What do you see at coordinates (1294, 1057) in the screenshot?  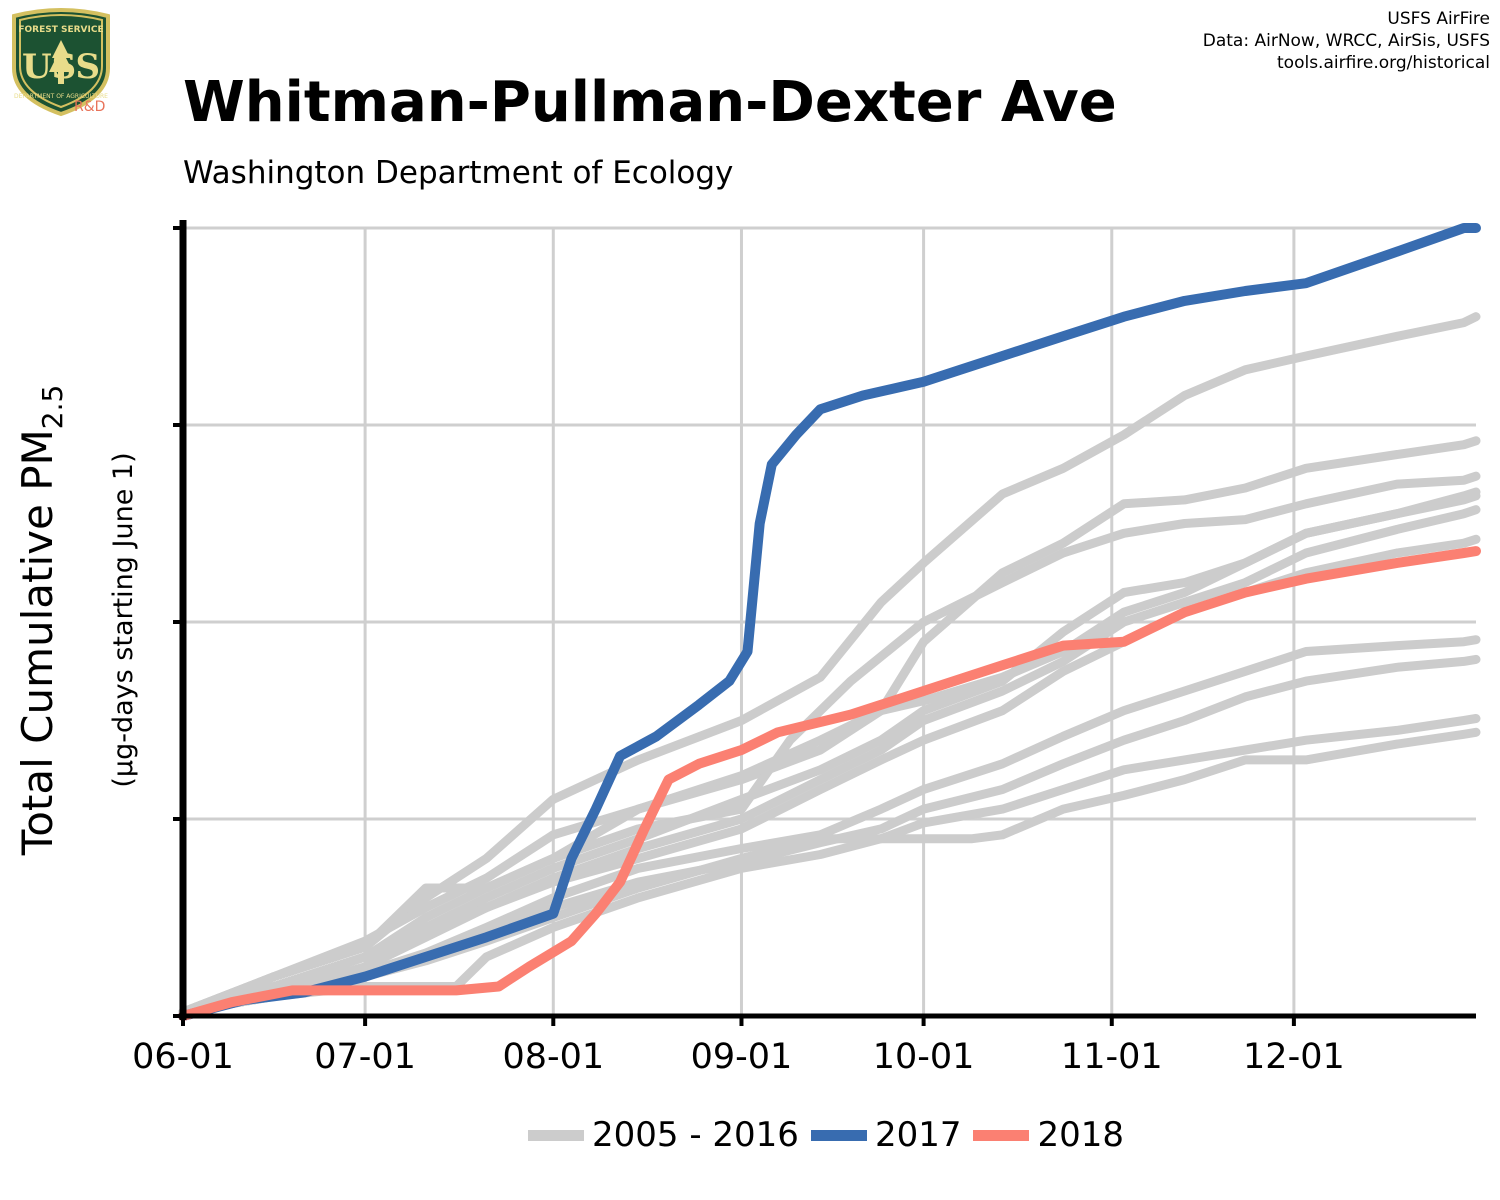 I see `x-tick-label-6: 12-01` at bounding box center [1294, 1057].